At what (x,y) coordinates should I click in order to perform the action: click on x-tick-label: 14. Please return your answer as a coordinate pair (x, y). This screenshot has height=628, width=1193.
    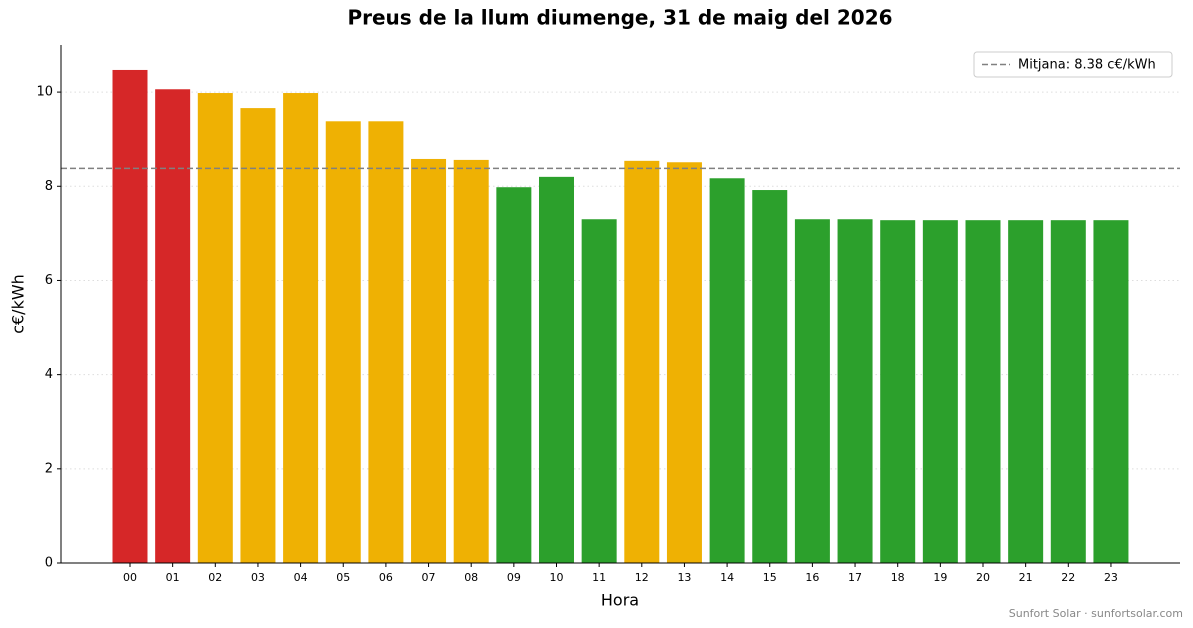
    Looking at the image, I should click on (727, 577).